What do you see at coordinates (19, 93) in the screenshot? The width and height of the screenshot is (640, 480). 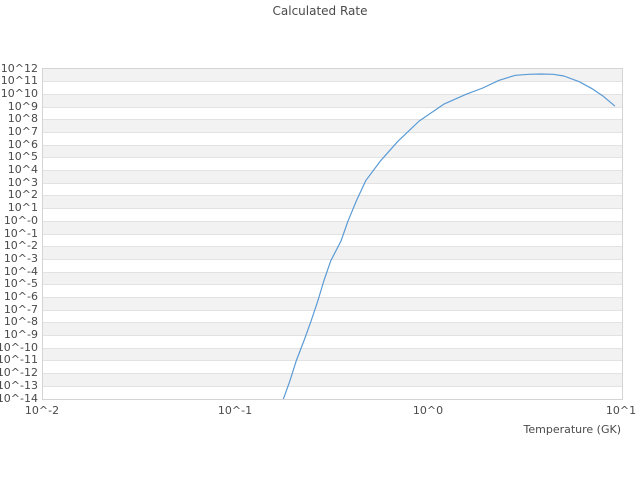 I see `y-tick-label: 10^10` at bounding box center [19, 93].